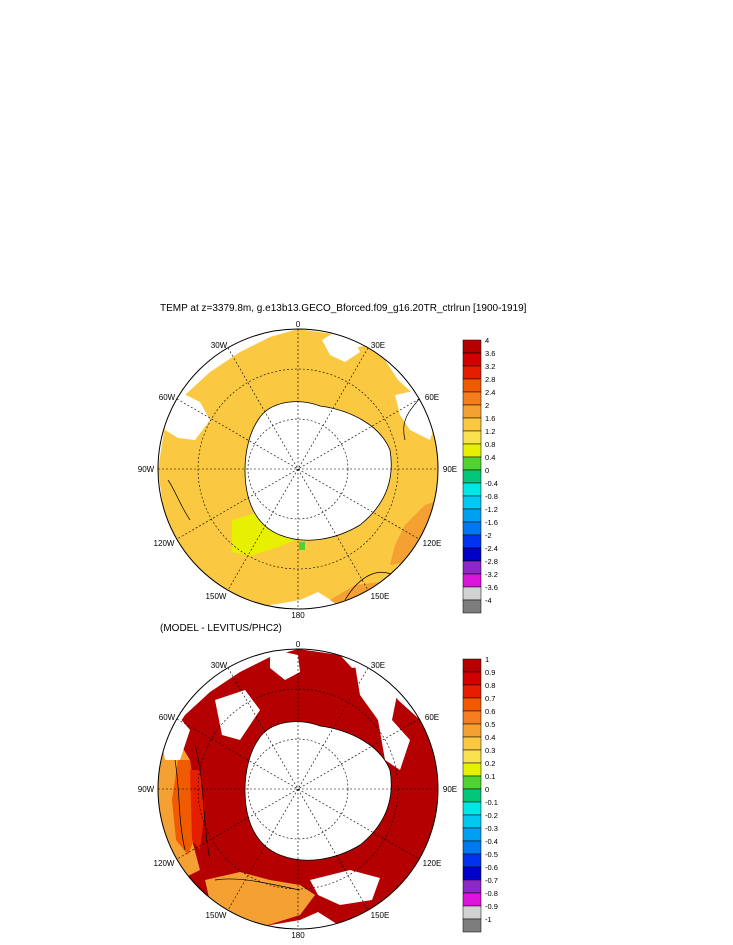 This screenshot has width=733, height=945. Describe the element at coordinates (491, 815) in the screenshot. I see `bottom-colorbar-label: -0.2` at that location.